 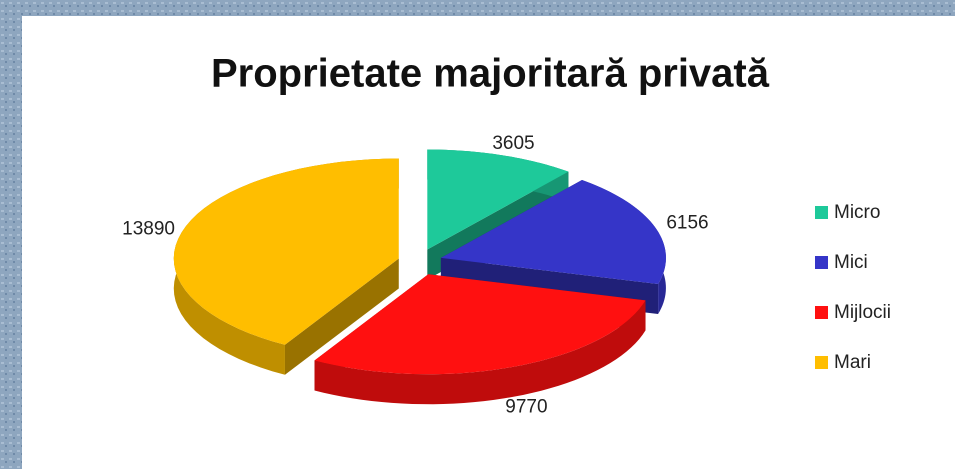 What do you see at coordinates (862, 312) in the screenshot?
I see `legend-label: Mijlocii` at bounding box center [862, 312].